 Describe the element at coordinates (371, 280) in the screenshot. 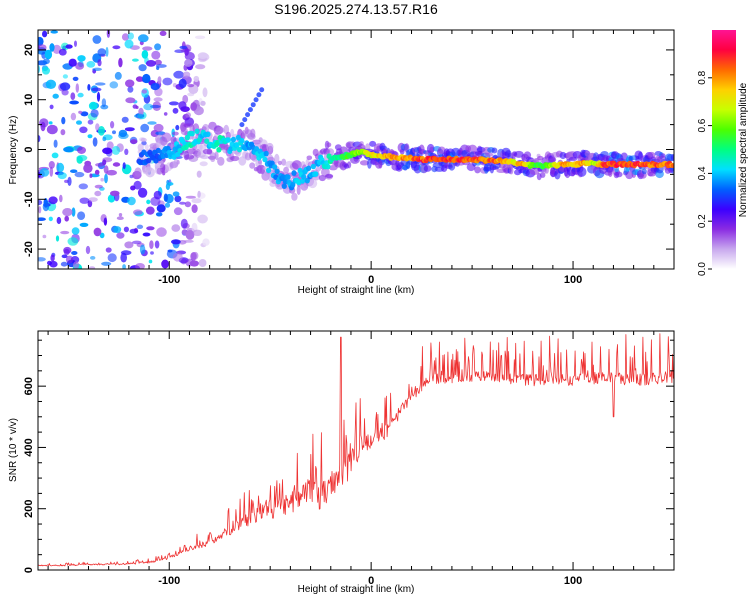

I see `spectrogram-x-tick-label: 0` at that location.